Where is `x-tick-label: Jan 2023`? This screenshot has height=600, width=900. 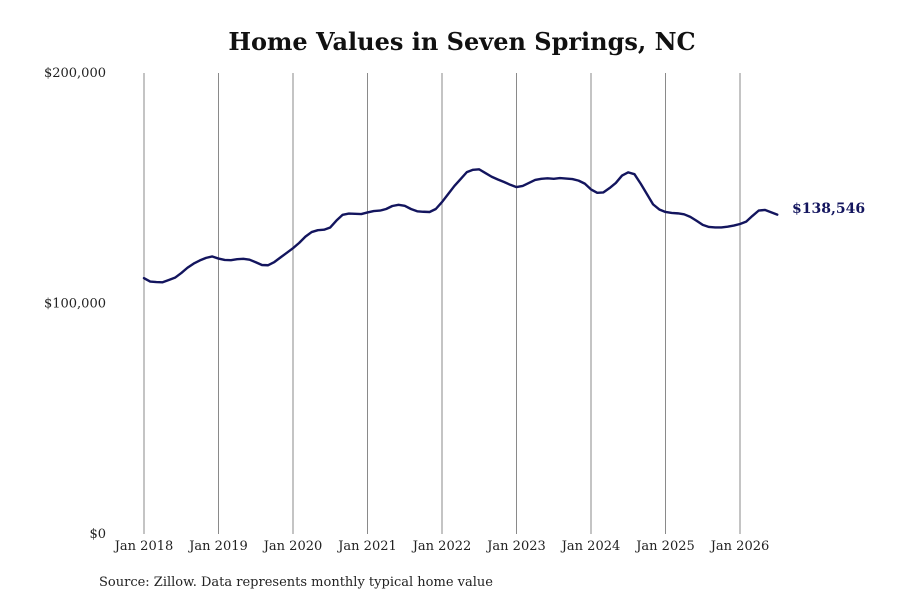
x-tick-label: Jan 2023 is located at coordinates (515, 546).